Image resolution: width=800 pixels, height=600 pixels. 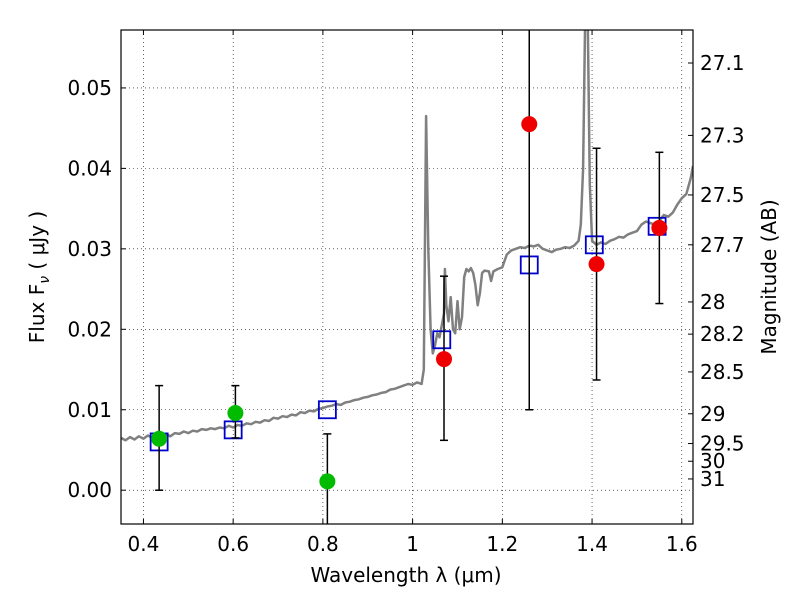 What do you see at coordinates (89, 88) in the screenshot?
I see `y-tick-label: 0.05` at bounding box center [89, 88].